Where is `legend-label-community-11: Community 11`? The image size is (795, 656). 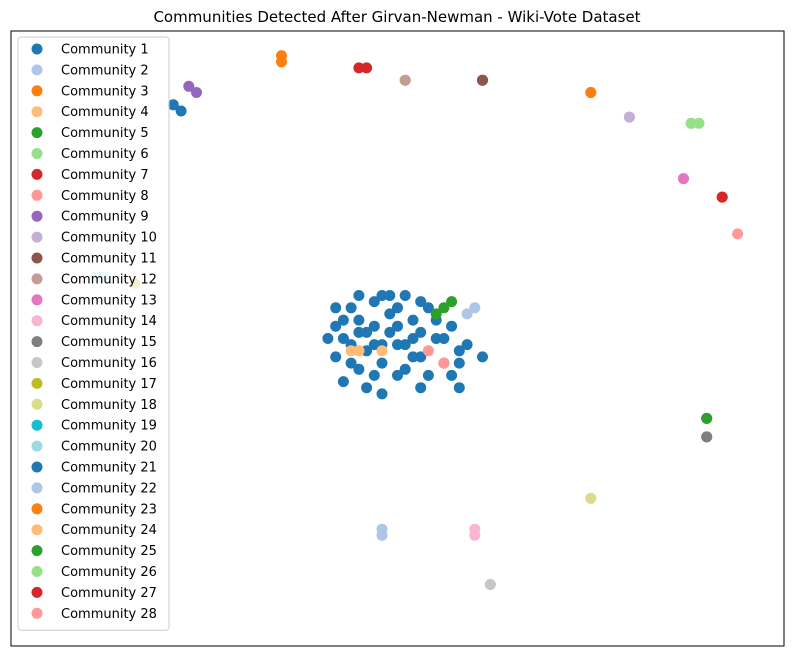
legend-label-community-11: Community 11 is located at coordinates (109, 259).